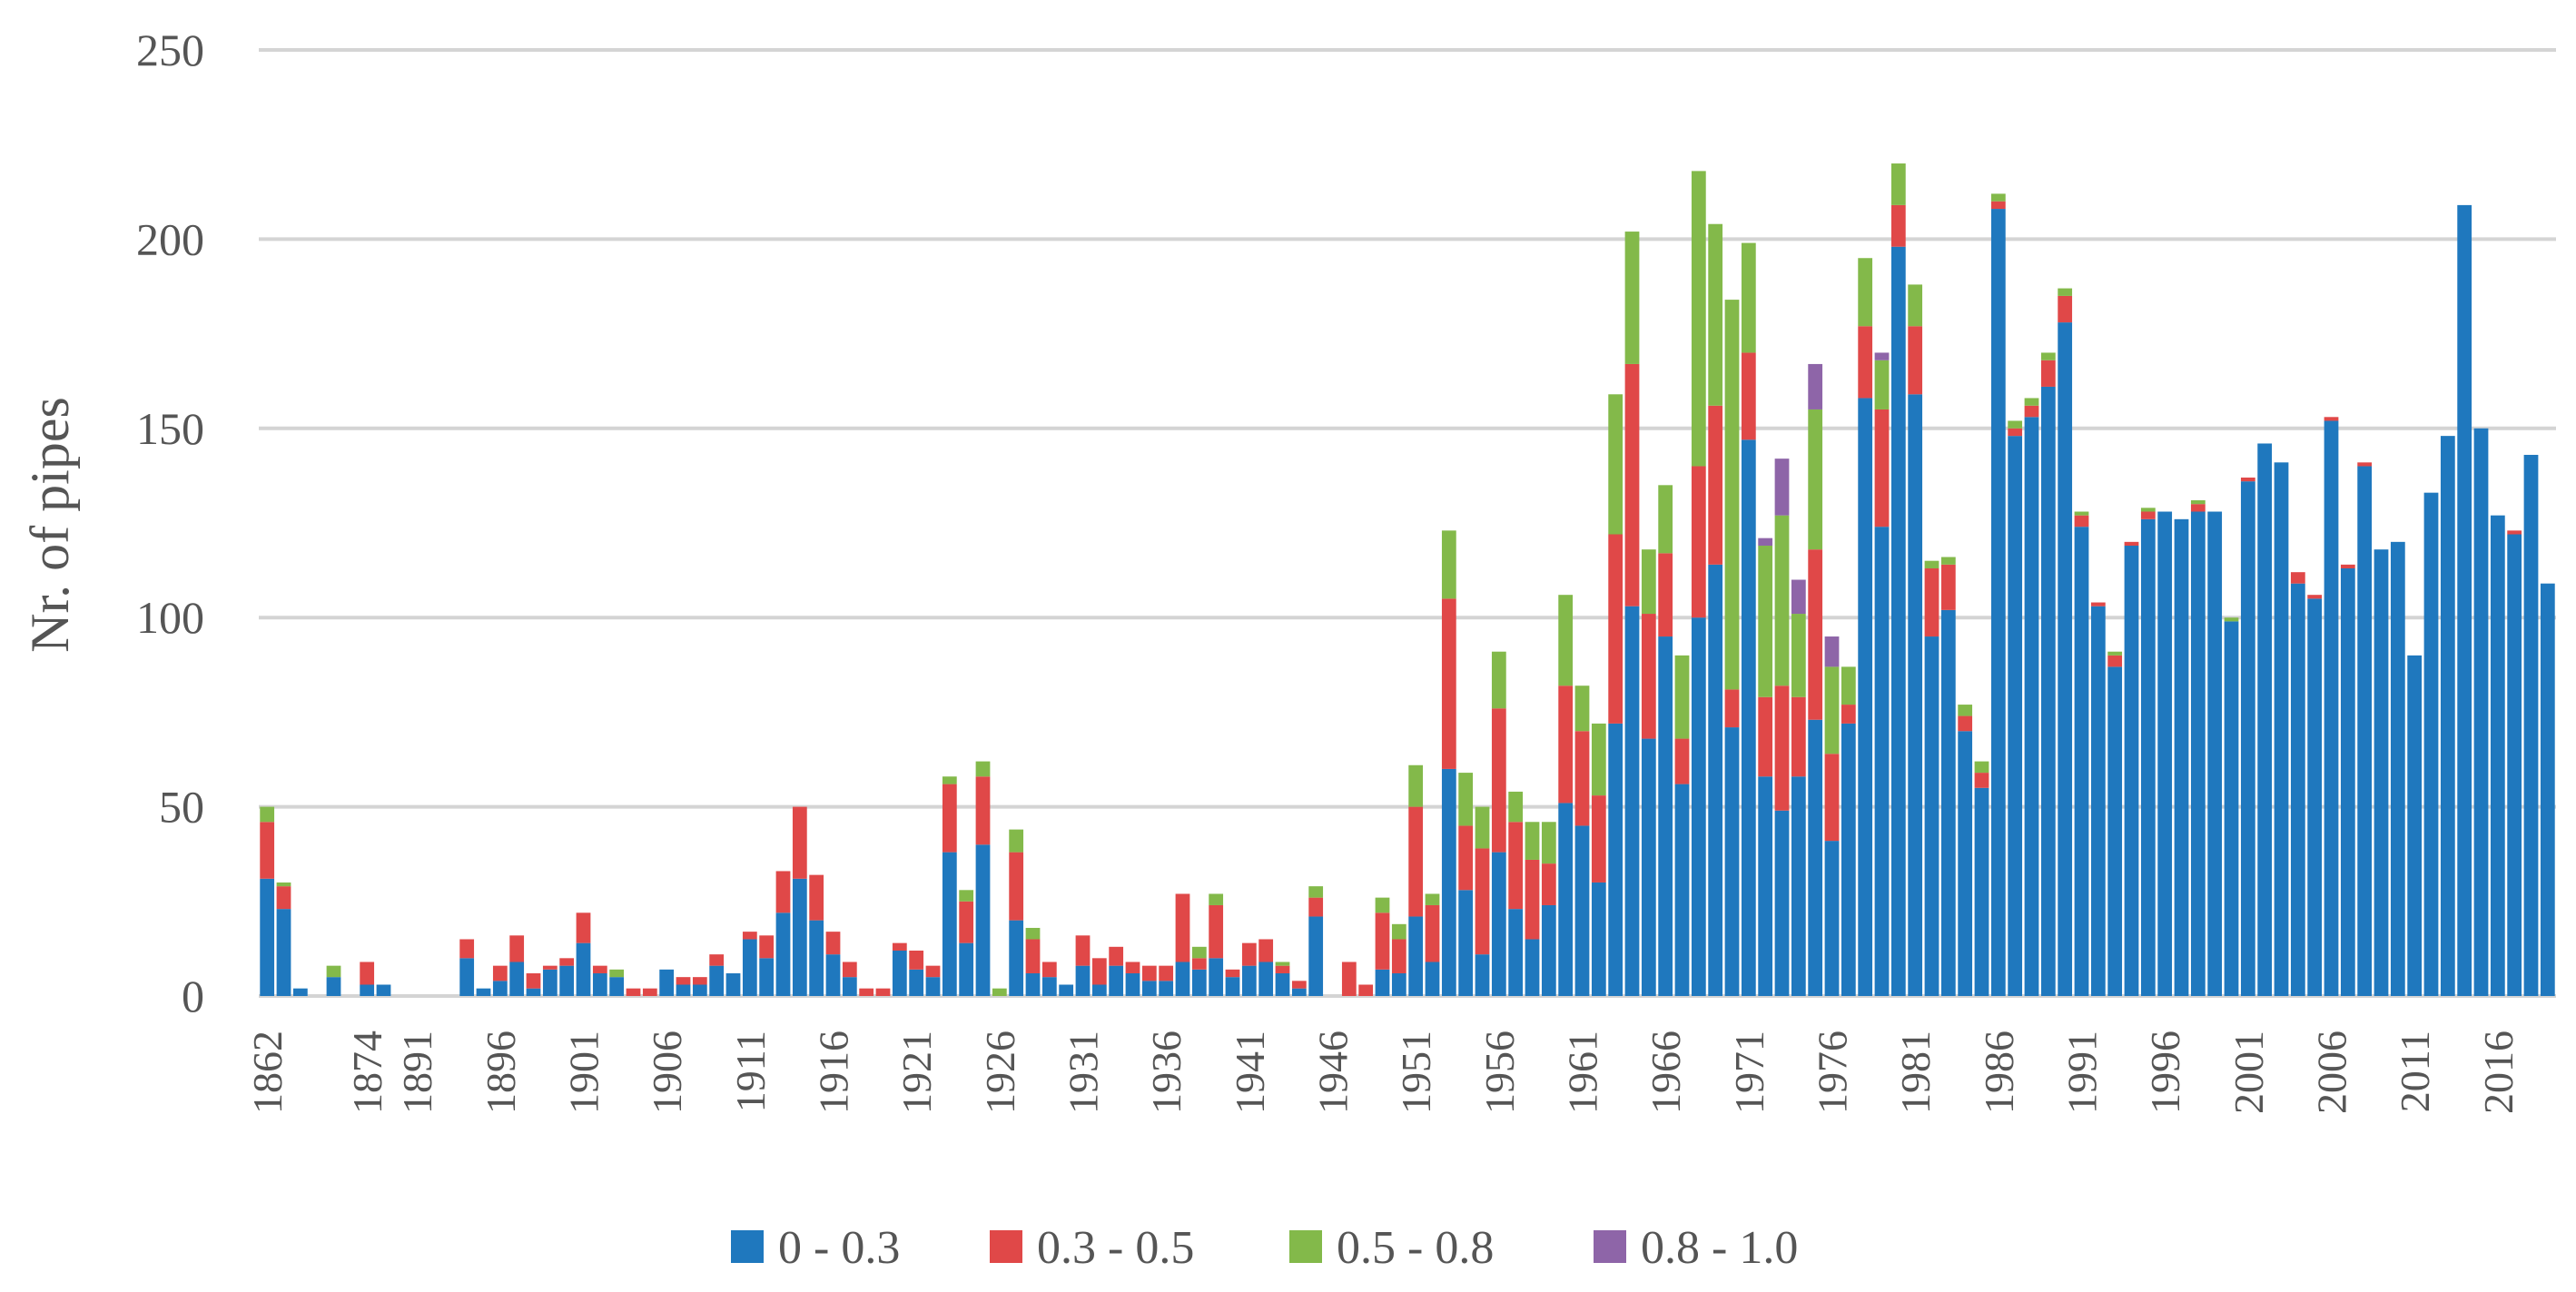  I want to click on x-tick-label: 1911, so click(750, 1071).